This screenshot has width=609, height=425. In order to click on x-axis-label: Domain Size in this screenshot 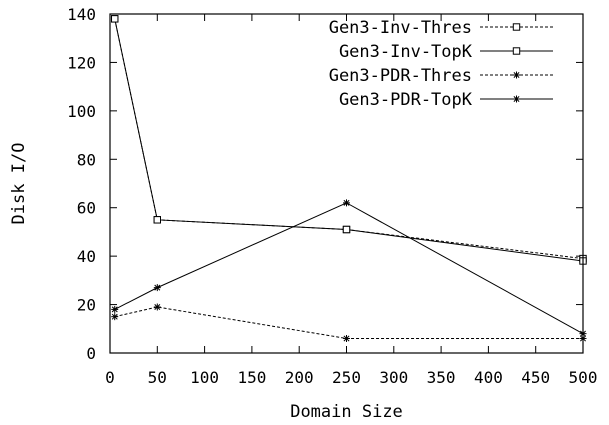, I will do `click(346, 412)`.